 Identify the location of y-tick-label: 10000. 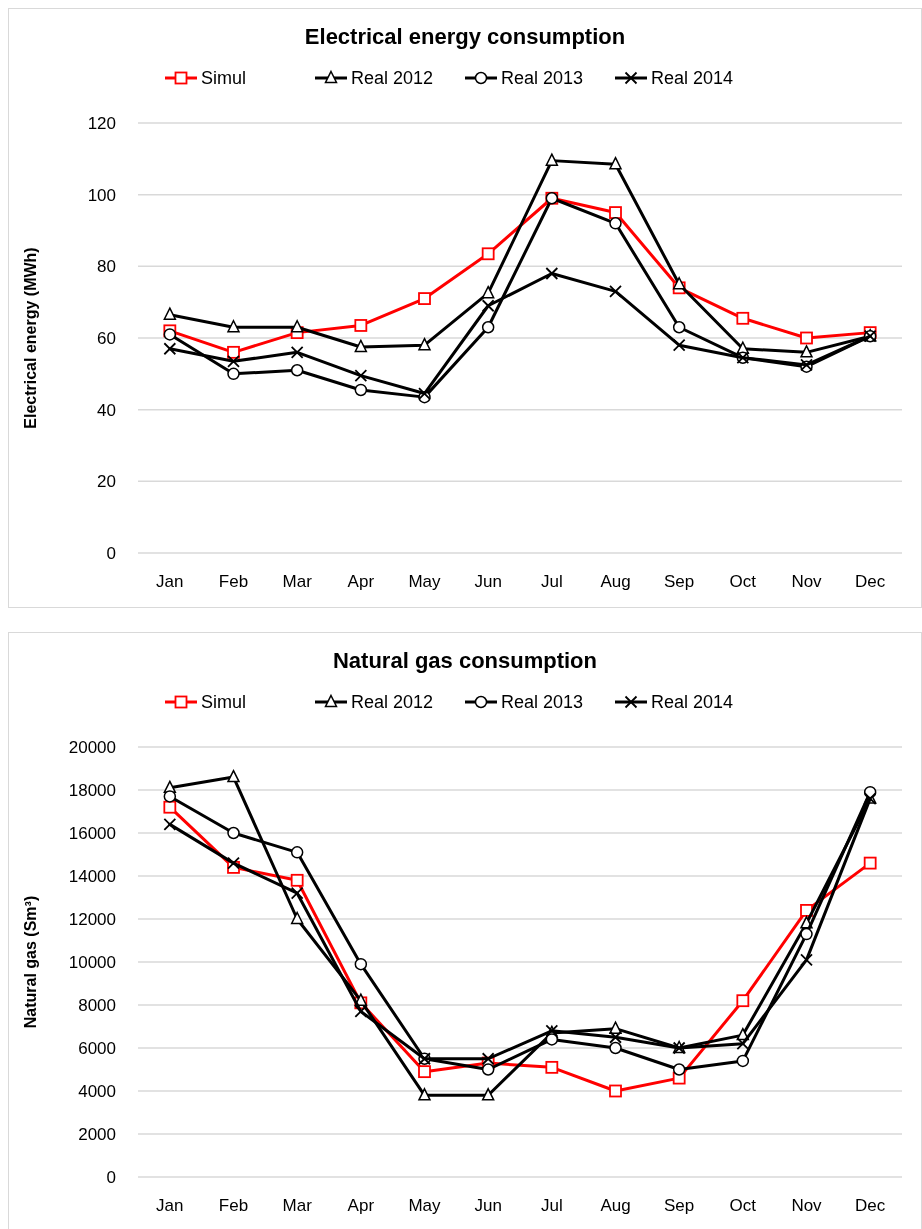
(92, 962).